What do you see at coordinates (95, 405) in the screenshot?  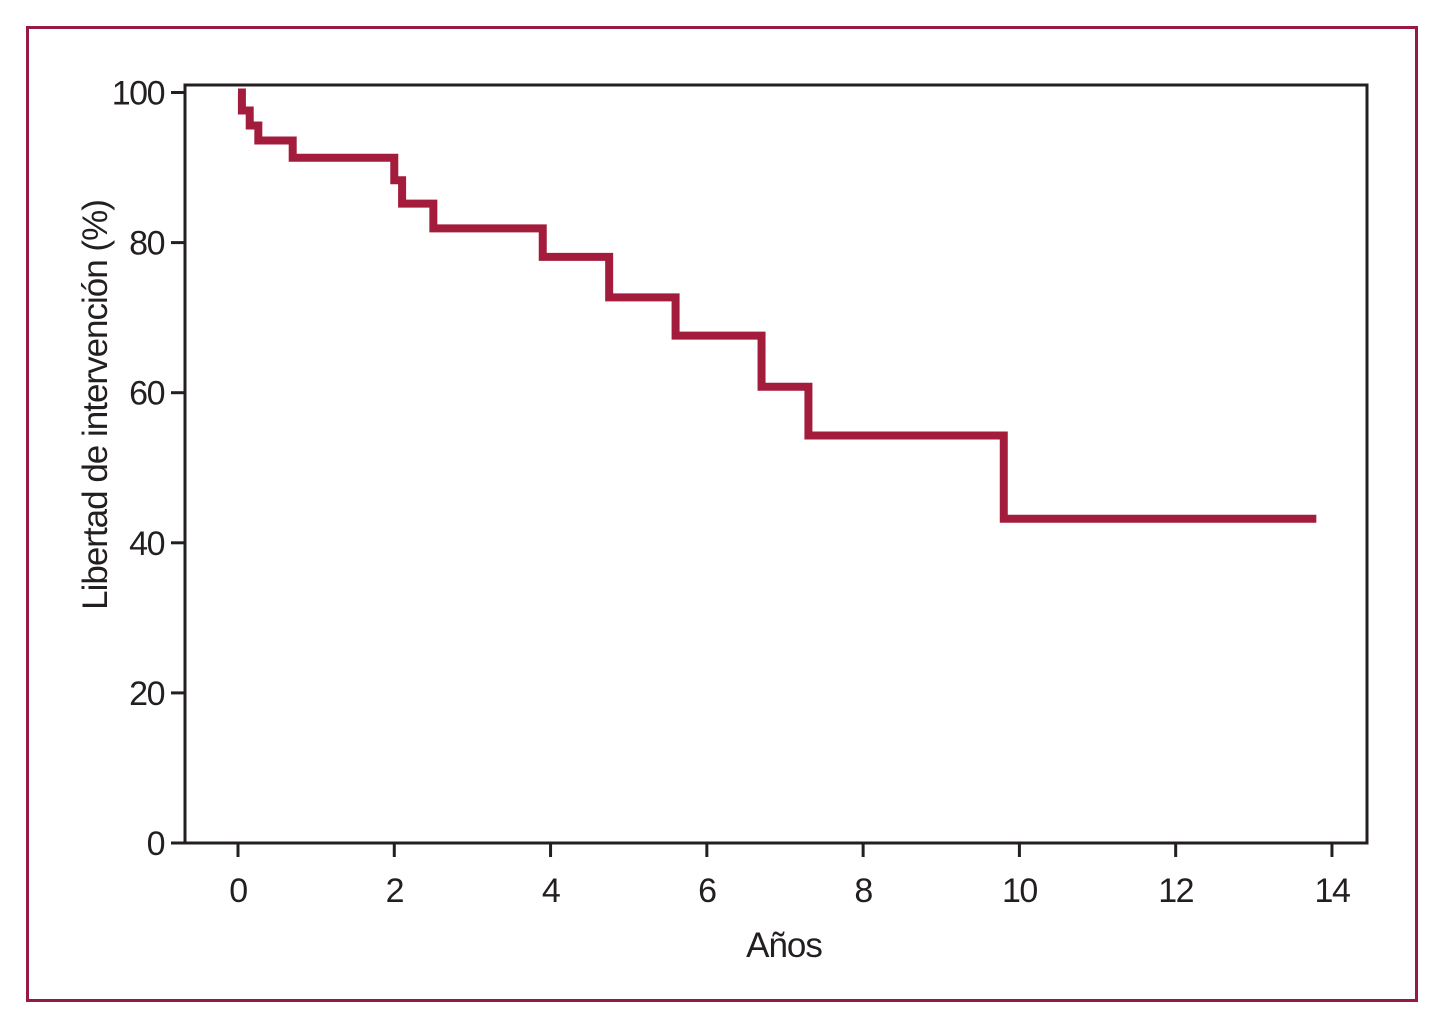 I see `y-axis-label: Libertad de intervención (%)` at bounding box center [95, 405].